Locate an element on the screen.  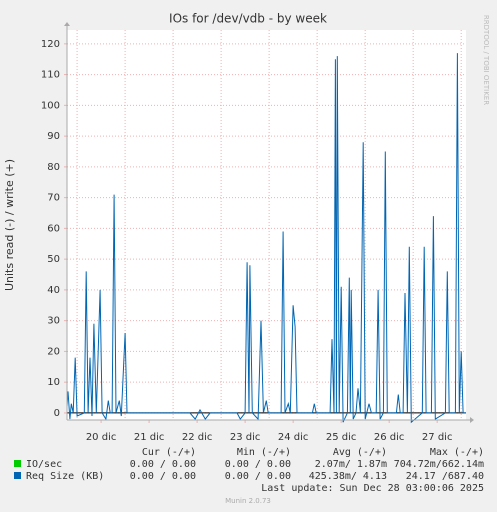
x-tick-label: 22 dic is located at coordinates (197, 437).